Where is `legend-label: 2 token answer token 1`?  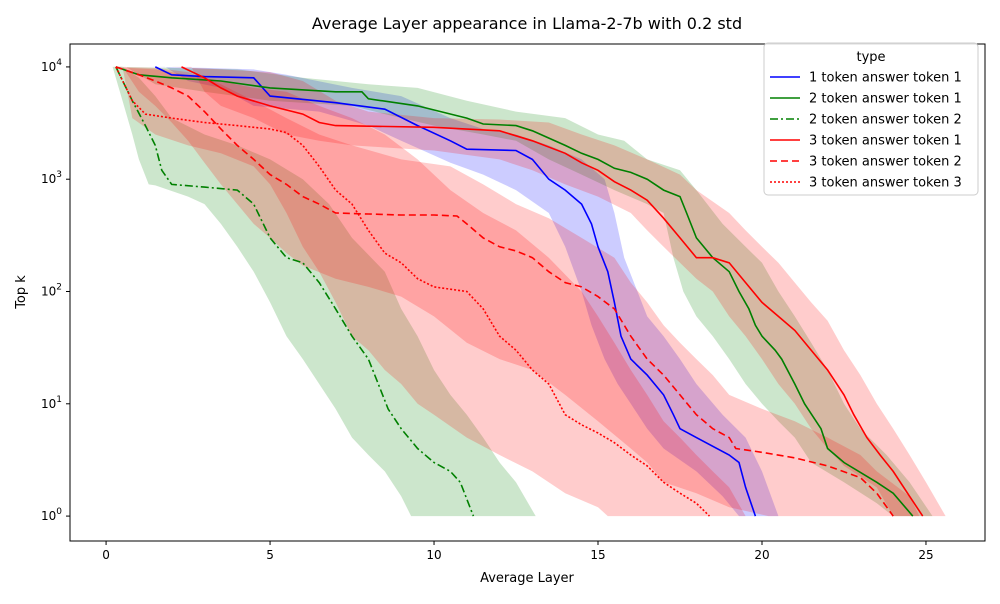 legend-label: 2 token answer token 1 is located at coordinates (885, 99).